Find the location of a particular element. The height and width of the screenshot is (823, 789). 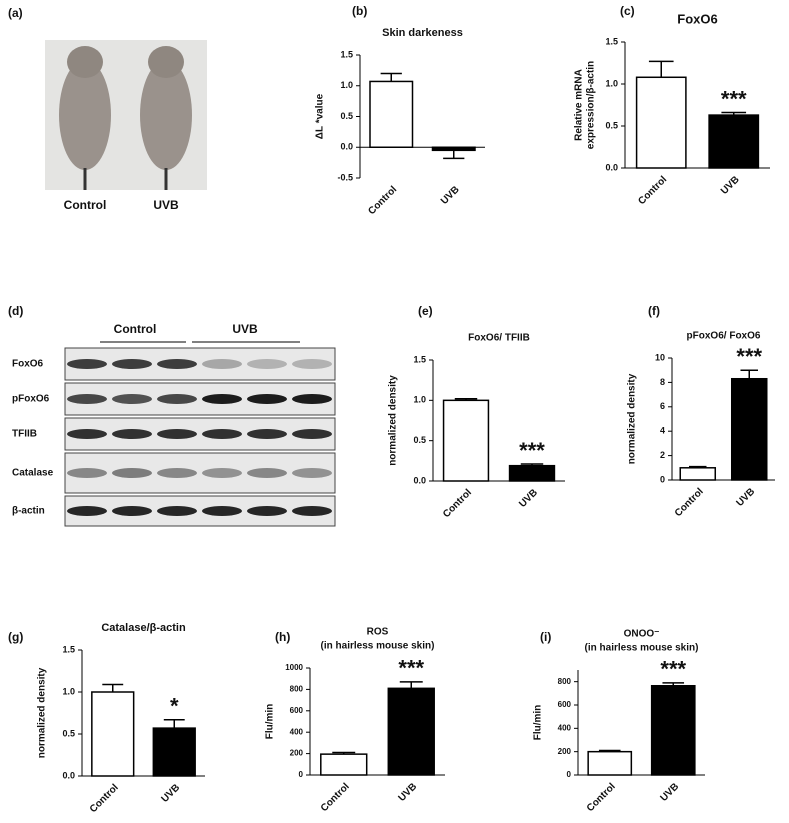

panel-label: (a) is located at coordinates (15, 13).